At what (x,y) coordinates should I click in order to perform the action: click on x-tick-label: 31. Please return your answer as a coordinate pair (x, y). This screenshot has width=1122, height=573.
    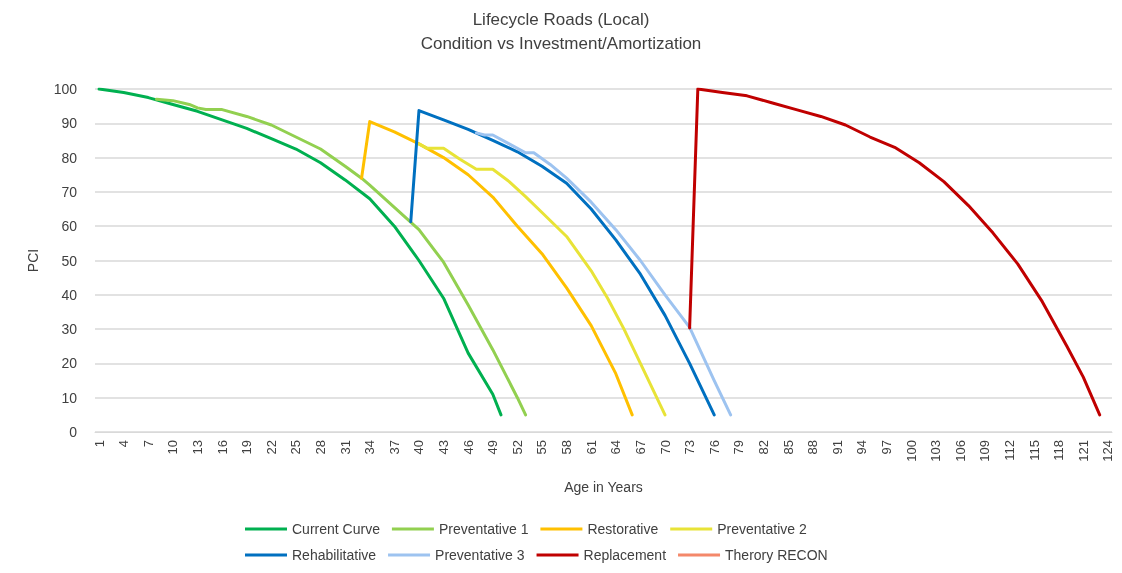
    Looking at the image, I should click on (345, 447).